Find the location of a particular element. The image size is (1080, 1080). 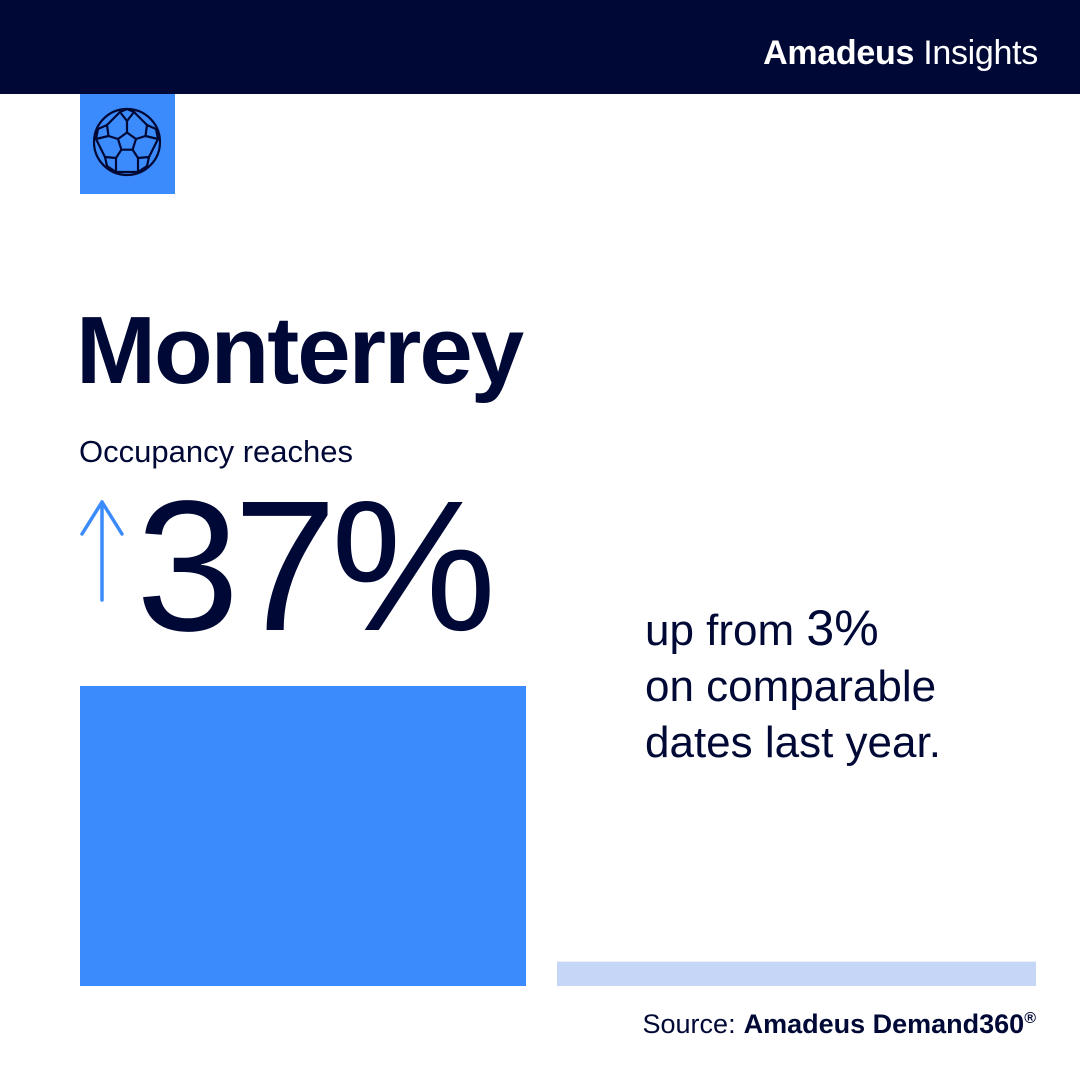

top-banner: Amadeus Insights is located at coordinates (540, 47).